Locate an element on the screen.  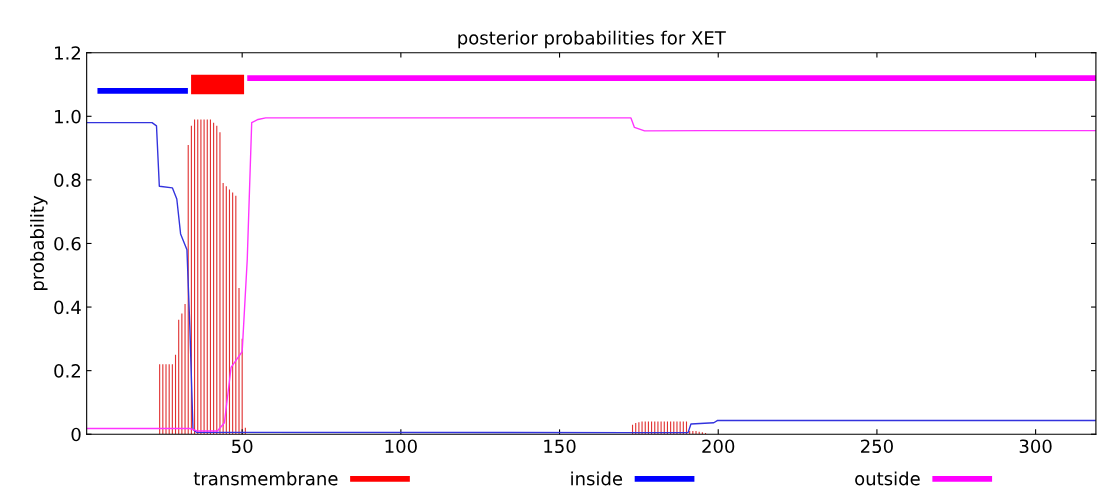
y-tick-label: 1.2 is located at coordinates (67, 53).